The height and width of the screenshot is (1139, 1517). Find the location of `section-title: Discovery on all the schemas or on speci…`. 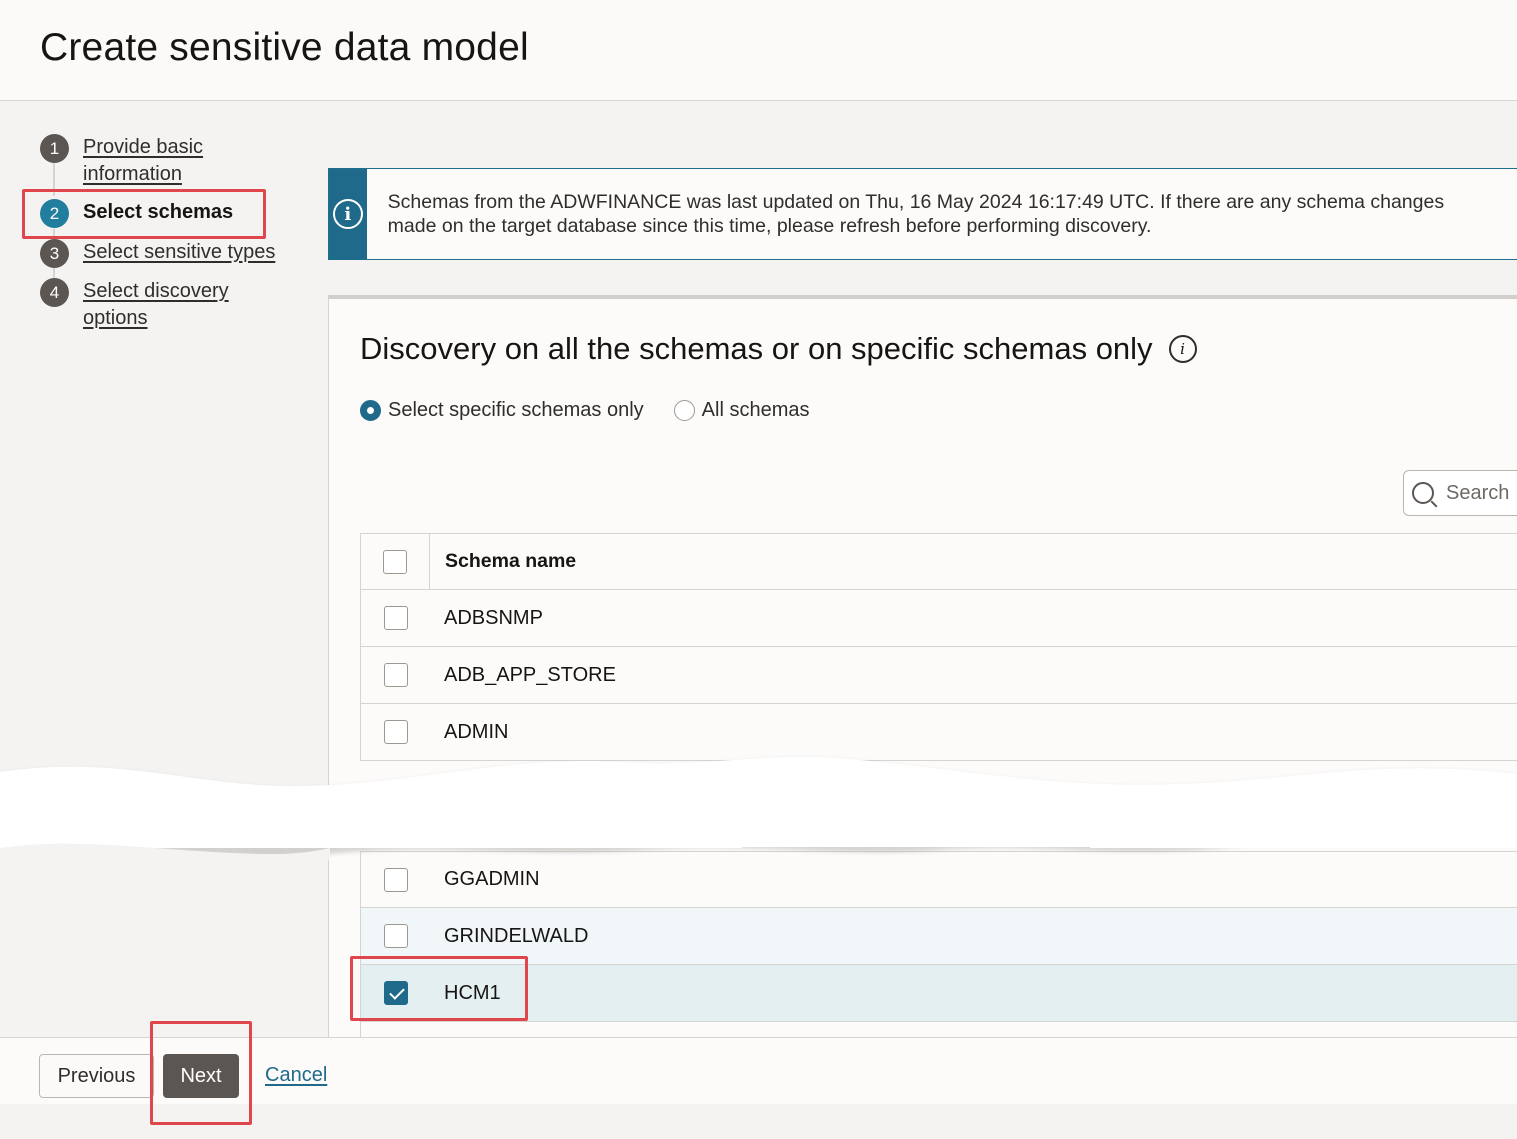

section-title: Discovery on all the schemas or on speci… is located at coordinates (778, 349).